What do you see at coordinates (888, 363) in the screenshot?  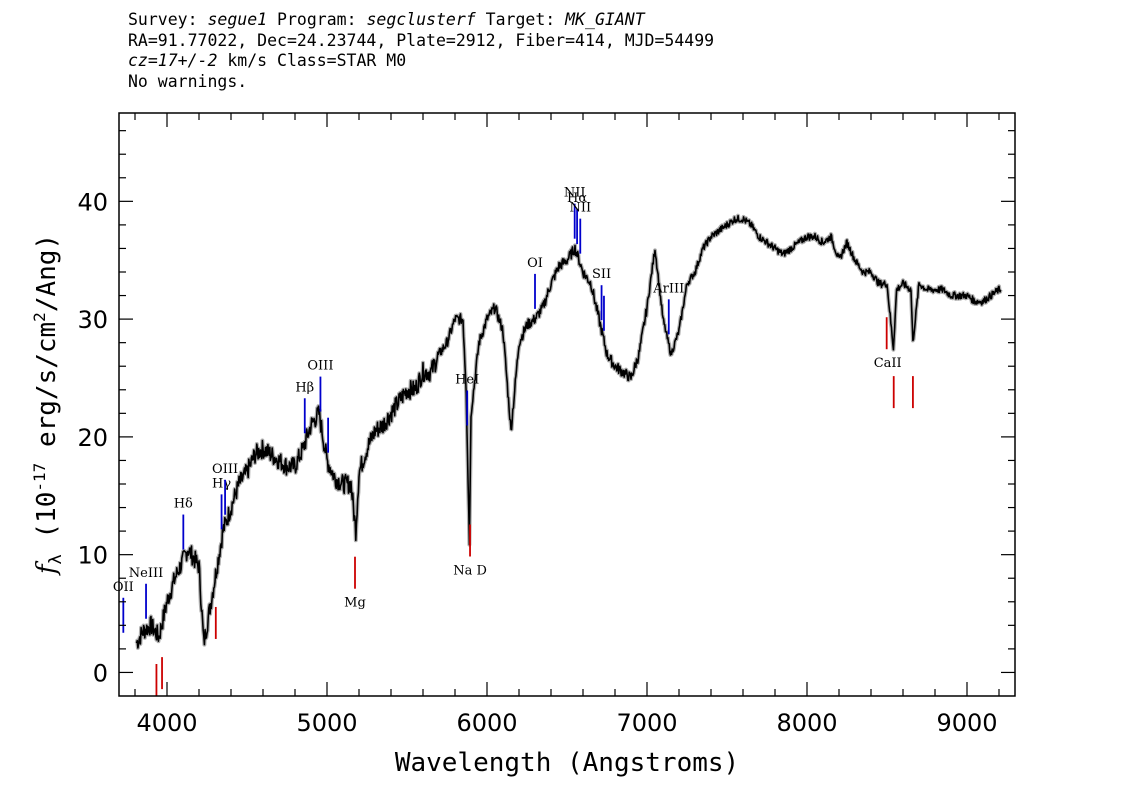 I see `absorption-line-label: CaII` at bounding box center [888, 363].